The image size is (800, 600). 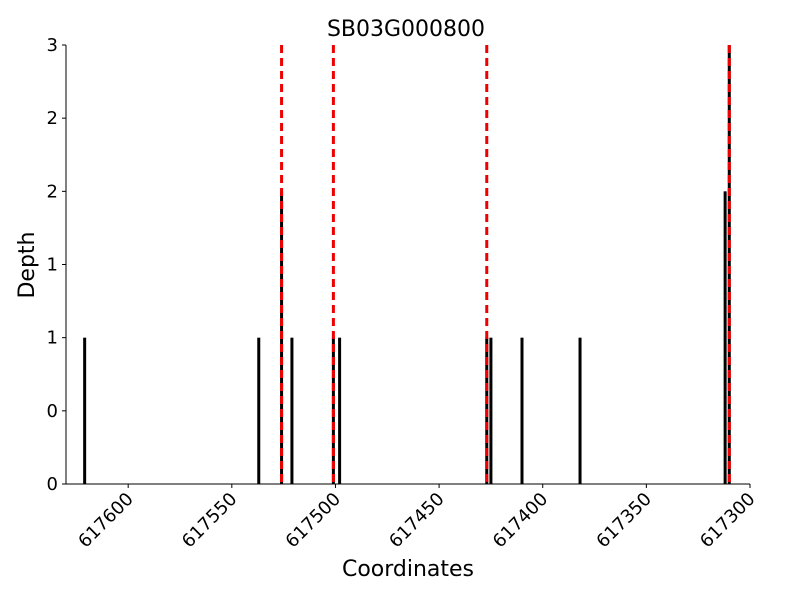 What do you see at coordinates (52, 45) in the screenshot?
I see `y-tick-label: 3` at bounding box center [52, 45].